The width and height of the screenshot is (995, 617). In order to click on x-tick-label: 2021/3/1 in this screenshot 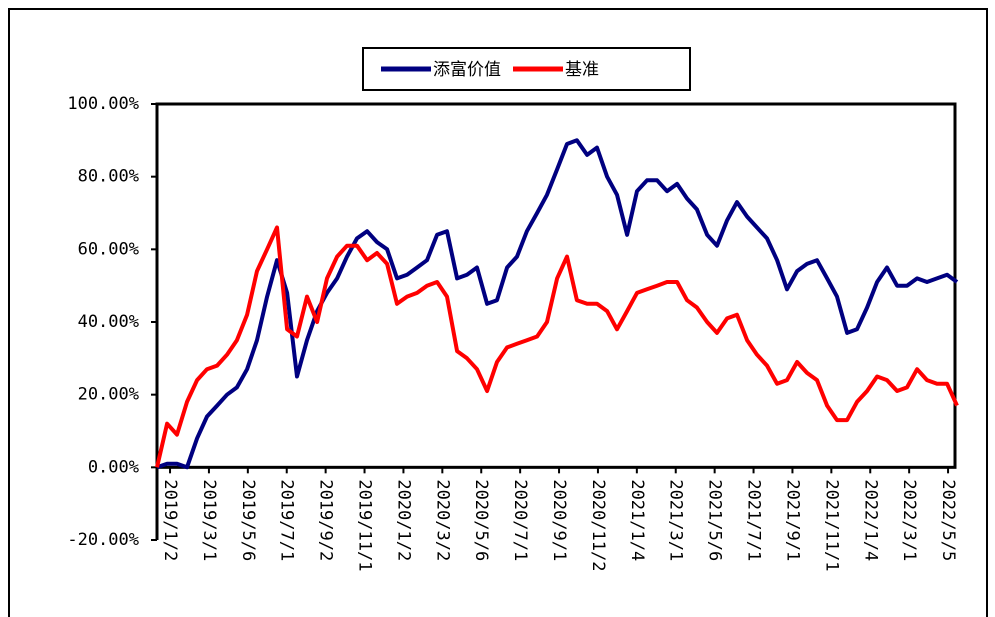, I will do `click(676, 520)`.